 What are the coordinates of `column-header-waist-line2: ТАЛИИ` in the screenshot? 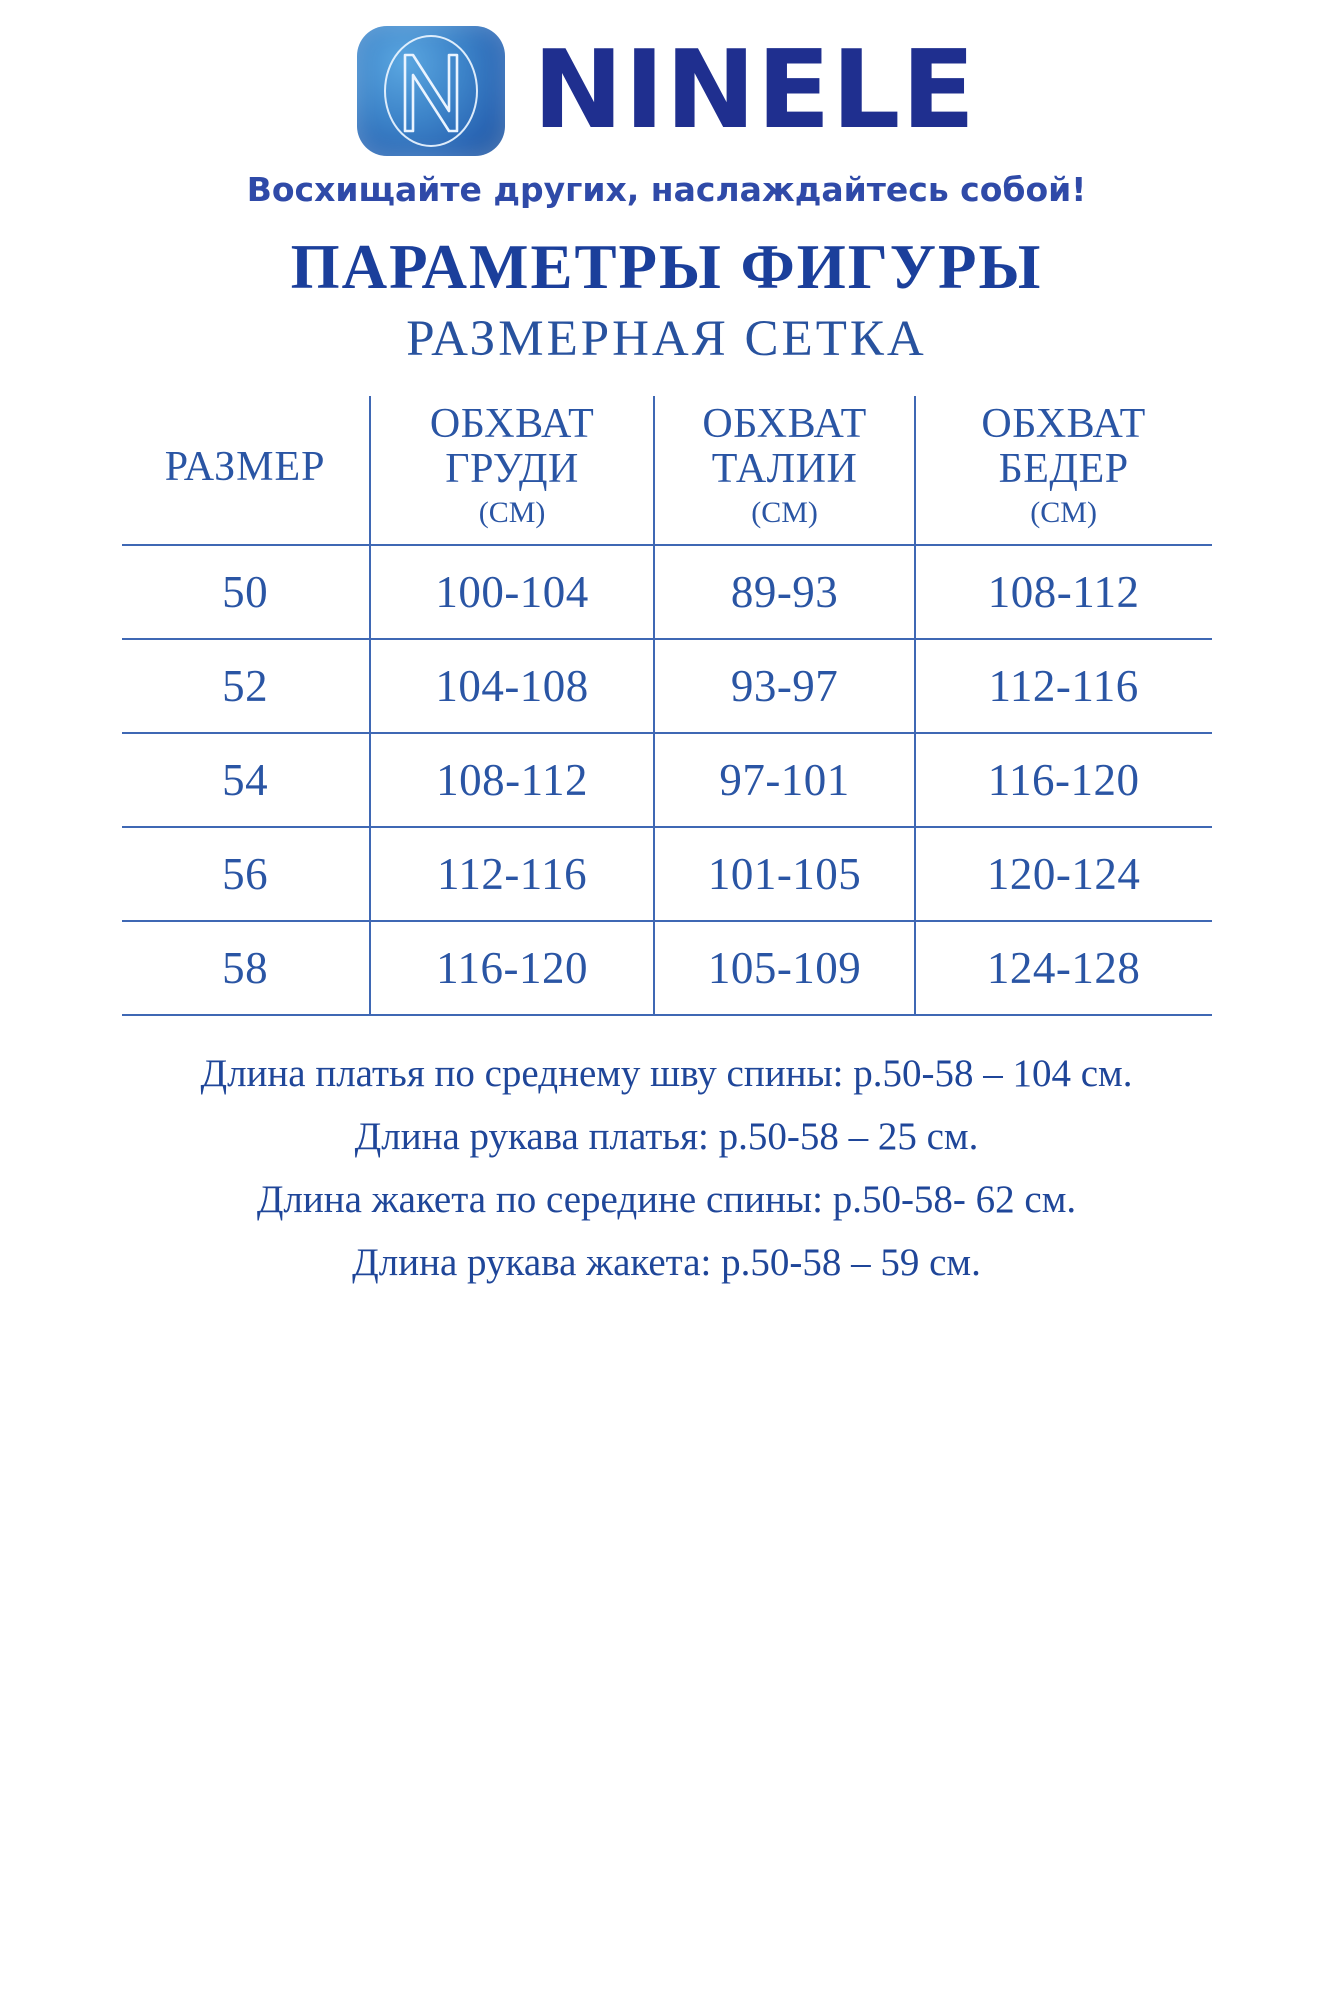 It's located at (784, 469).